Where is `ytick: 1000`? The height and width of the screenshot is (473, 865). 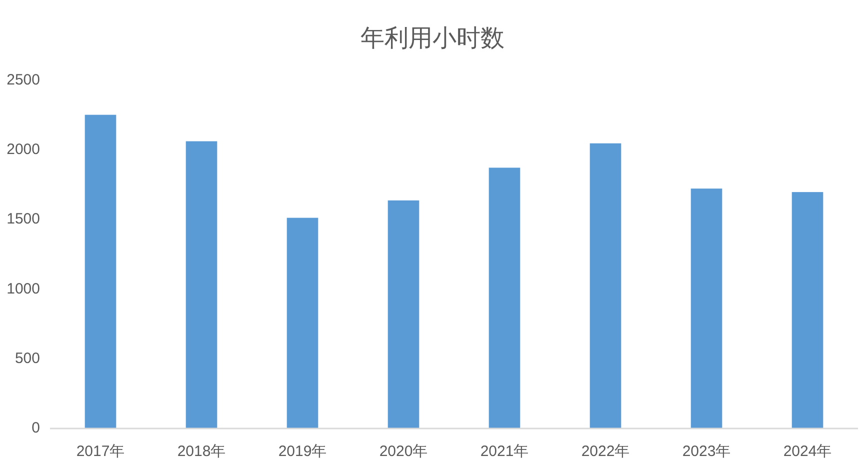 ytick: 1000 is located at coordinates (23, 289).